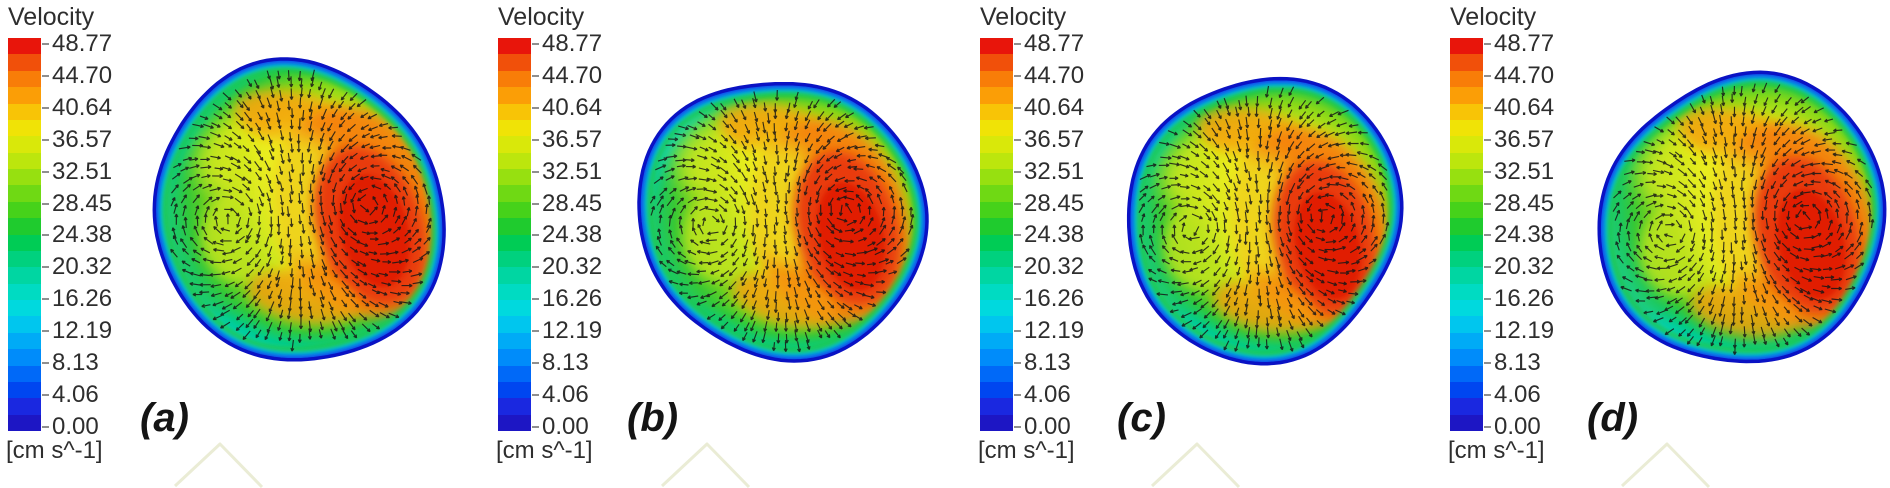 The width and height of the screenshot is (1890, 488). Describe the element at coordinates (565, 362) in the screenshot. I see `colorbar-tick-label: 8.13` at that location.